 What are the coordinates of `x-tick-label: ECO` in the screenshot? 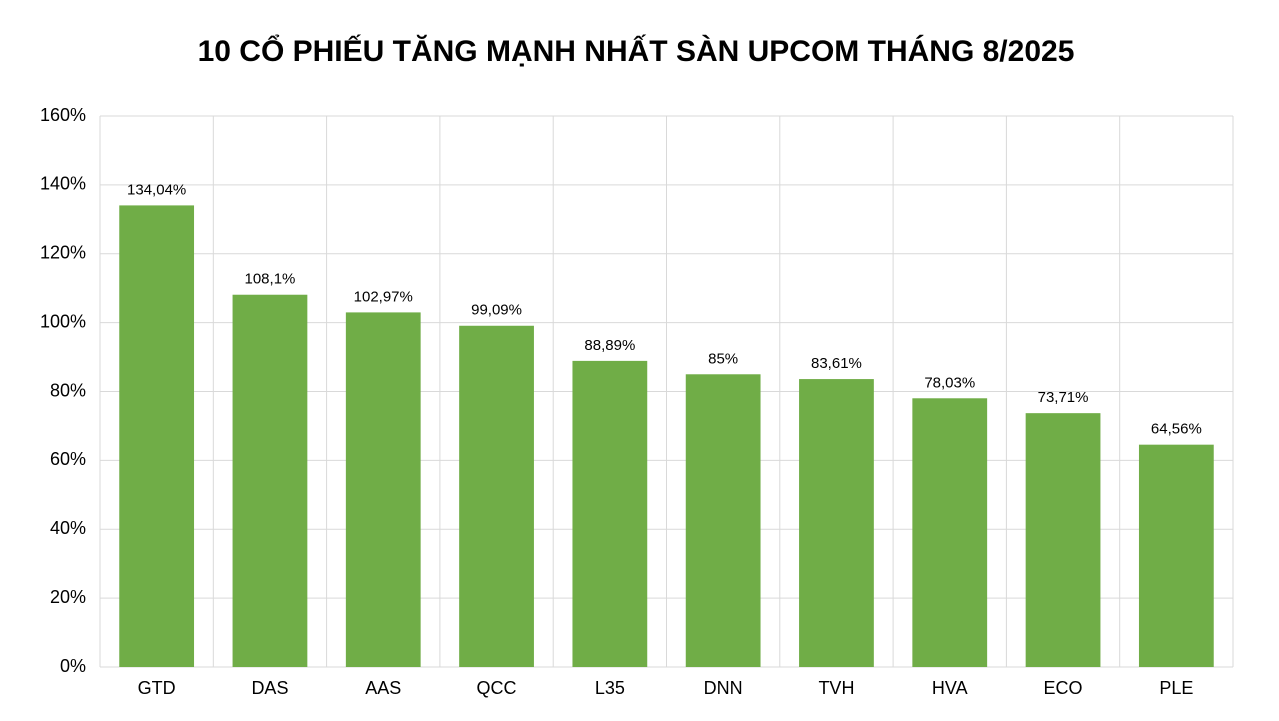 It's located at (1063, 688).